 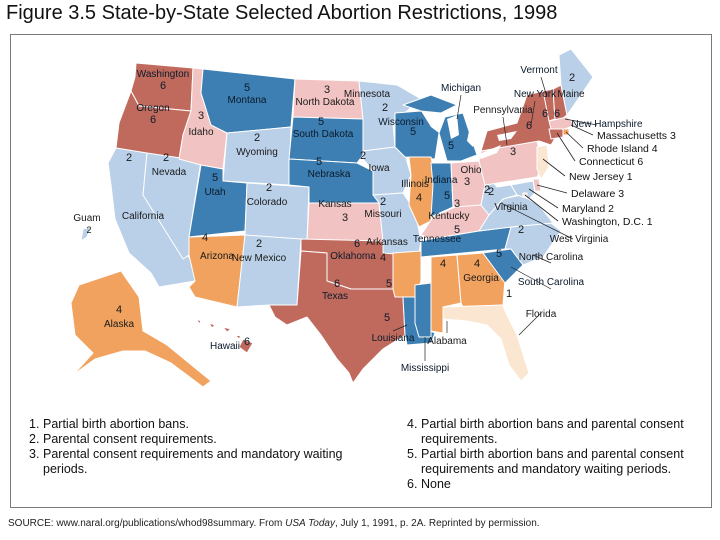 I want to click on state-code-ky: 3, so click(x=457, y=204).